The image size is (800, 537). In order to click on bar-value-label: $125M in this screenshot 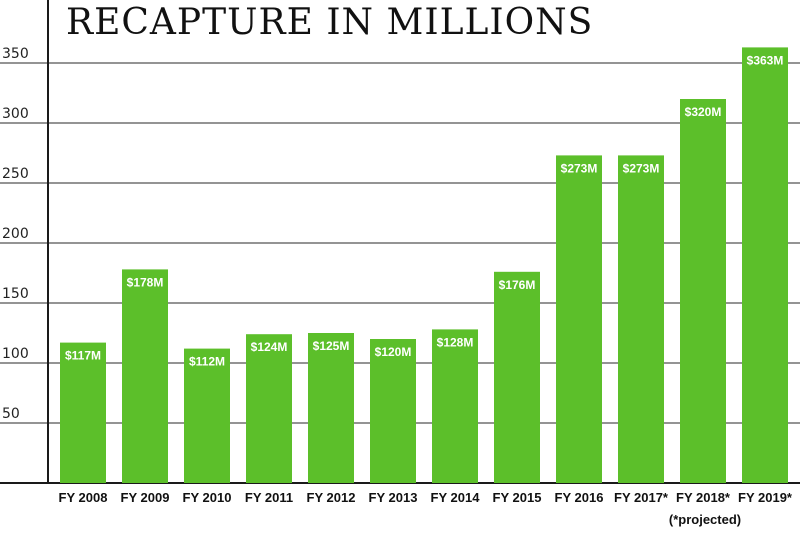, I will do `click(331, 346)`.